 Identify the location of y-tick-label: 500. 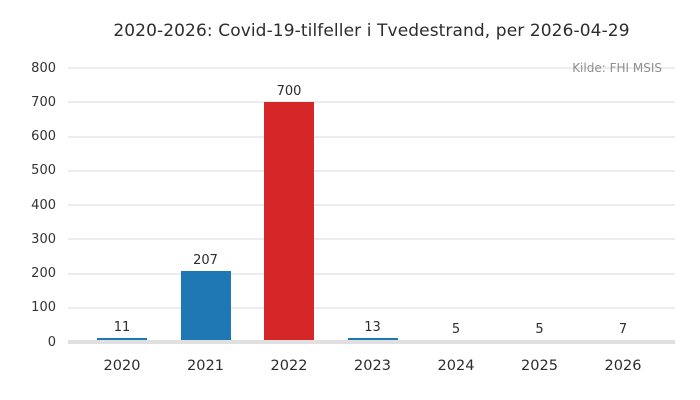
(43, 171).